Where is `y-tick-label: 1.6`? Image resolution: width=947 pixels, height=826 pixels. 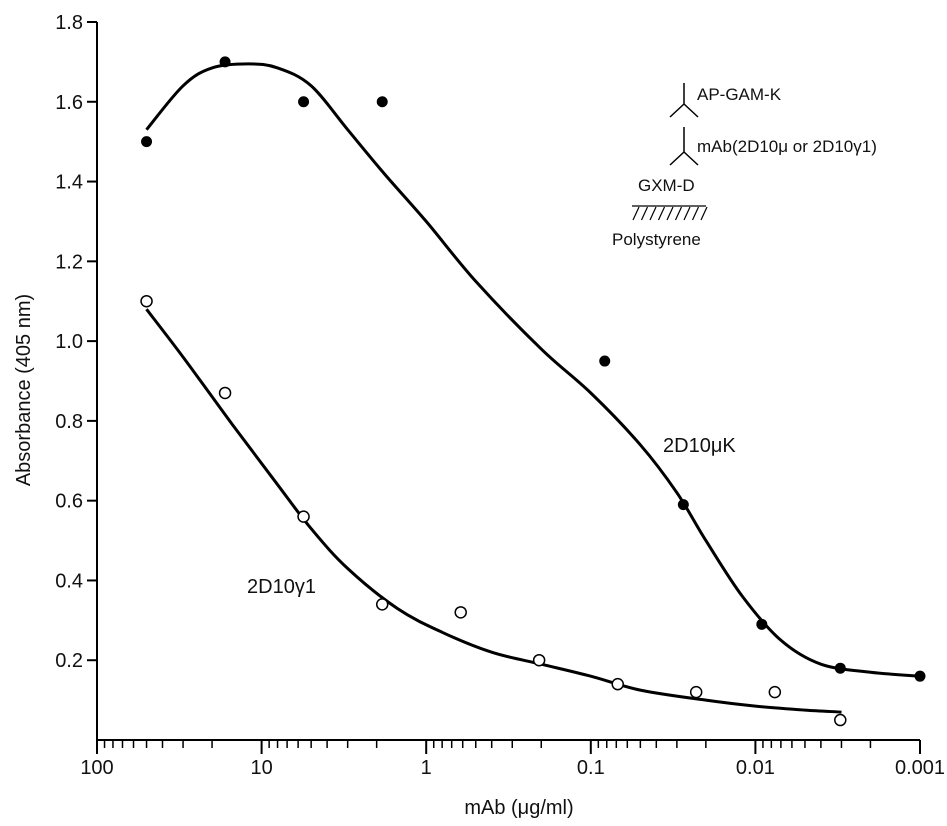
y-tick-label: 1.6 is located at coordinates (69, 103).